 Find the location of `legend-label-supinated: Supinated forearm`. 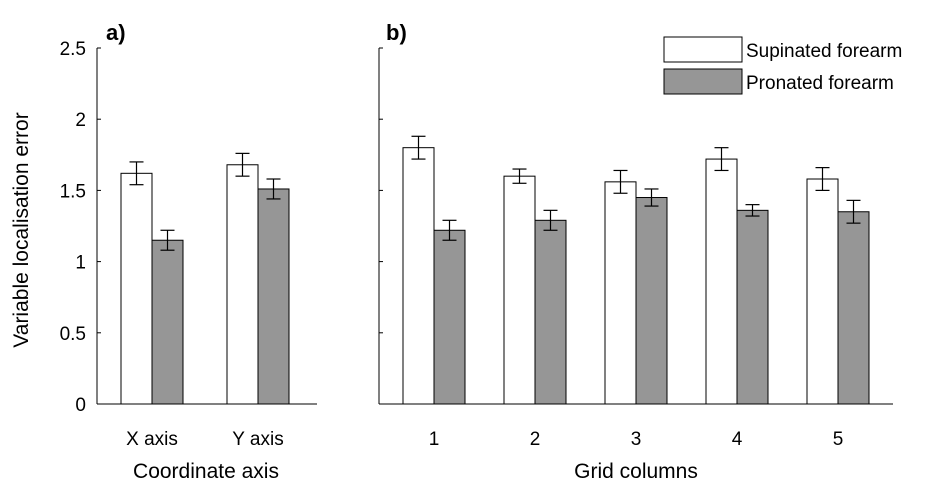

legend-label-supinated: Supinated forearm is located at coordinates (824, 51).